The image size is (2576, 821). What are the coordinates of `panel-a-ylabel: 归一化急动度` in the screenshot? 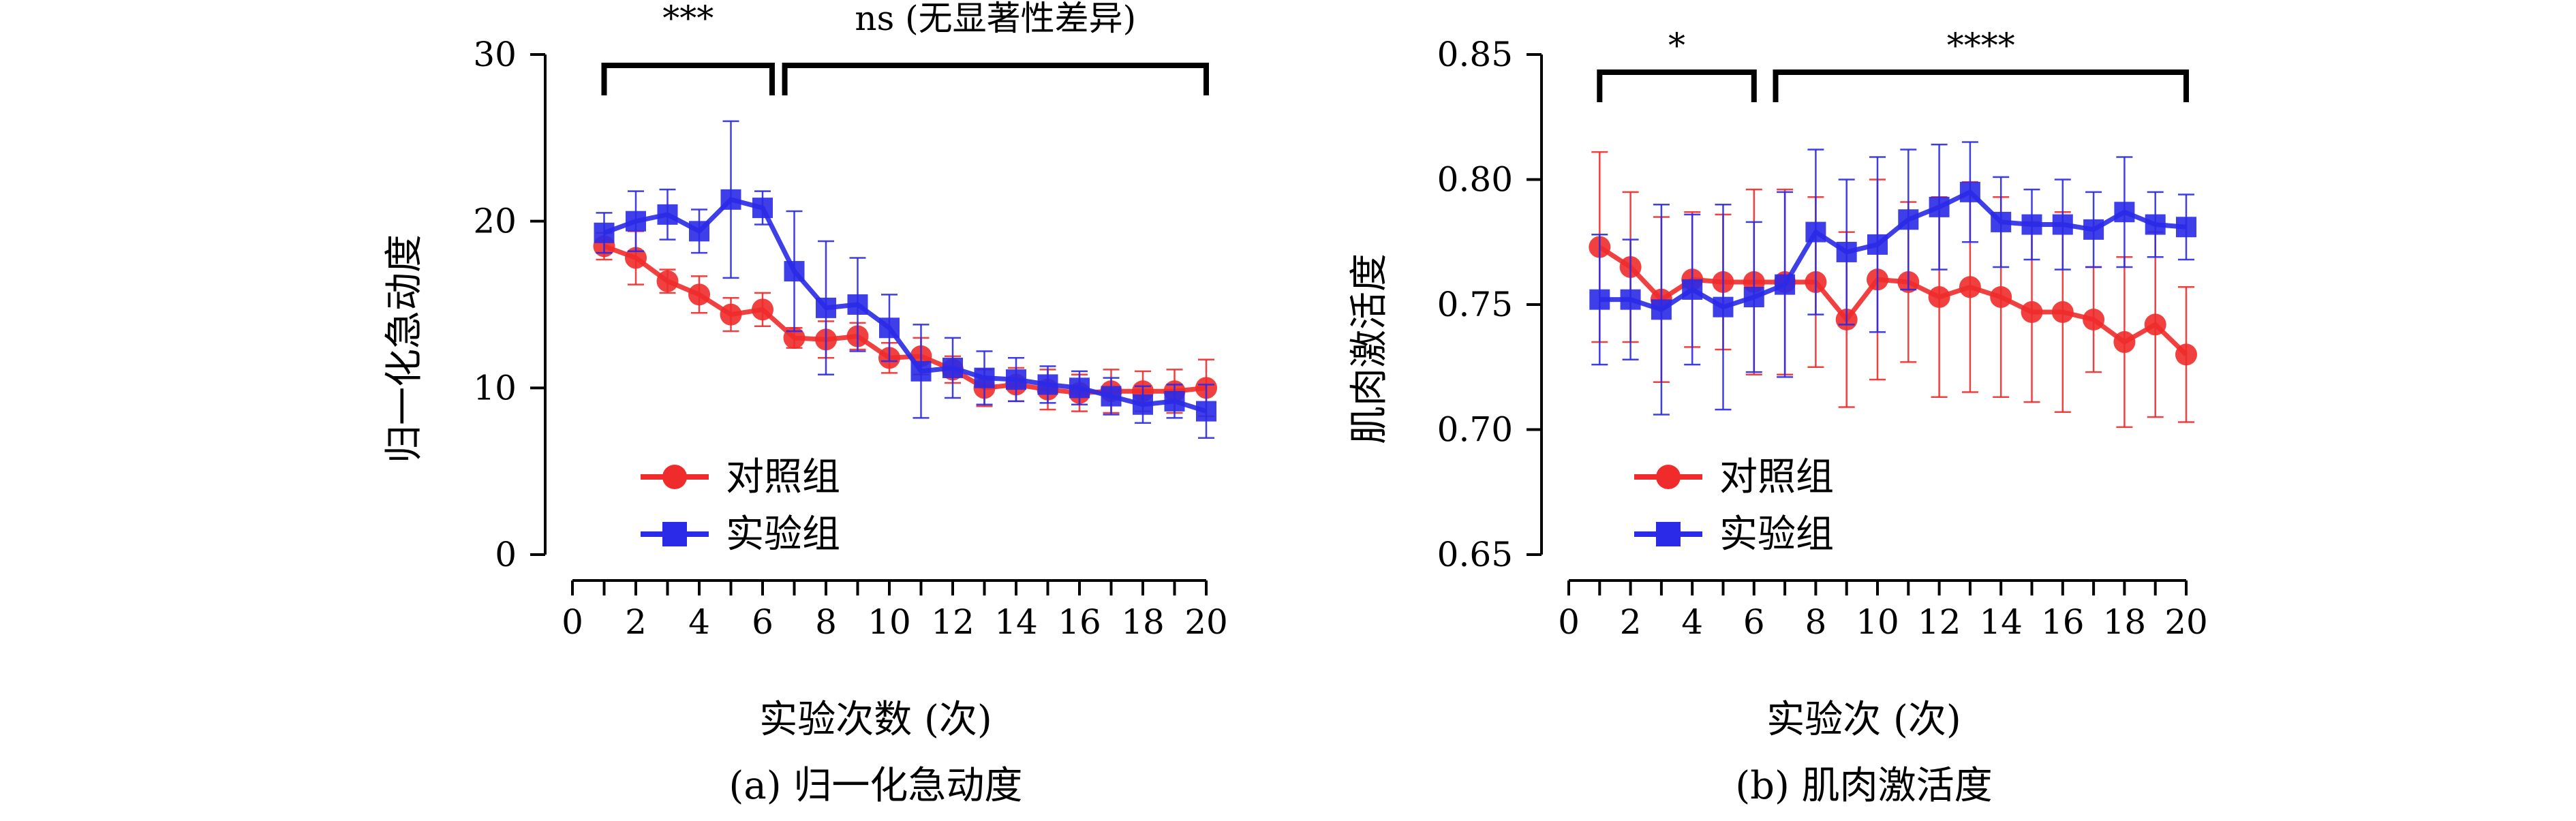 It's located at (404, 348).